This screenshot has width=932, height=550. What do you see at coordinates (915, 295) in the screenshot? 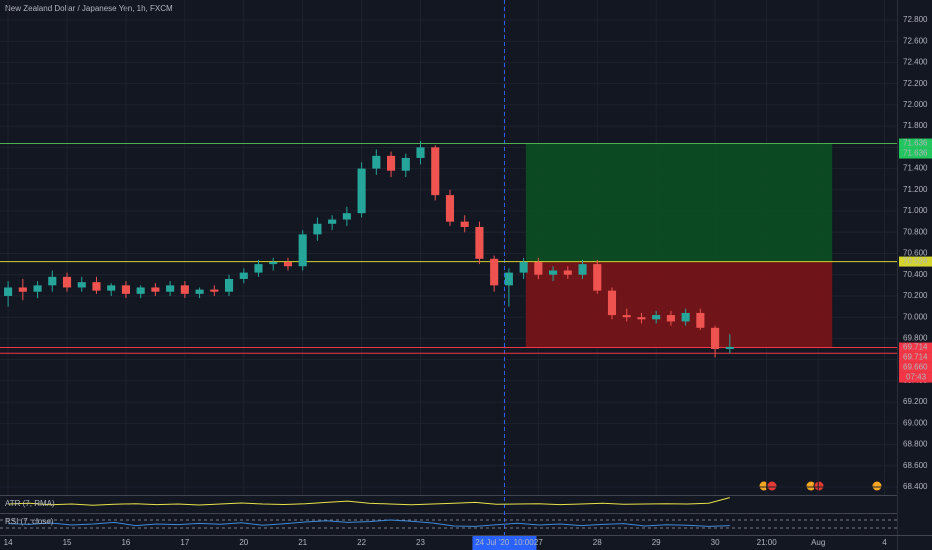
I see `y-tick-label: 70.200` at bounding box center [915, 295].